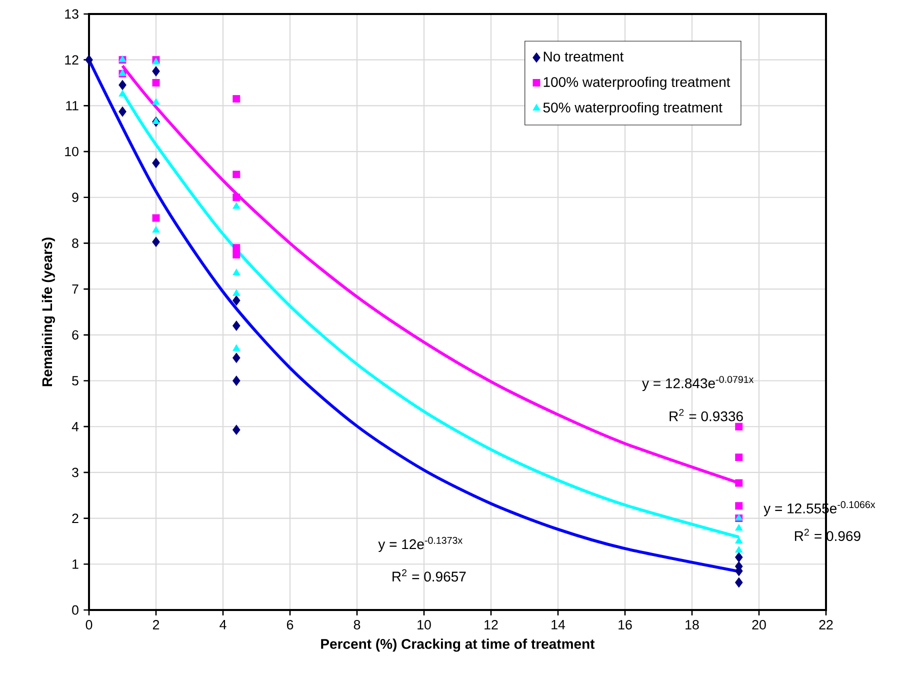  What do you see at coordinates (584, 57) in the screenshot?
I see `legend-label: No treatment` at bounding box center [584, 57].